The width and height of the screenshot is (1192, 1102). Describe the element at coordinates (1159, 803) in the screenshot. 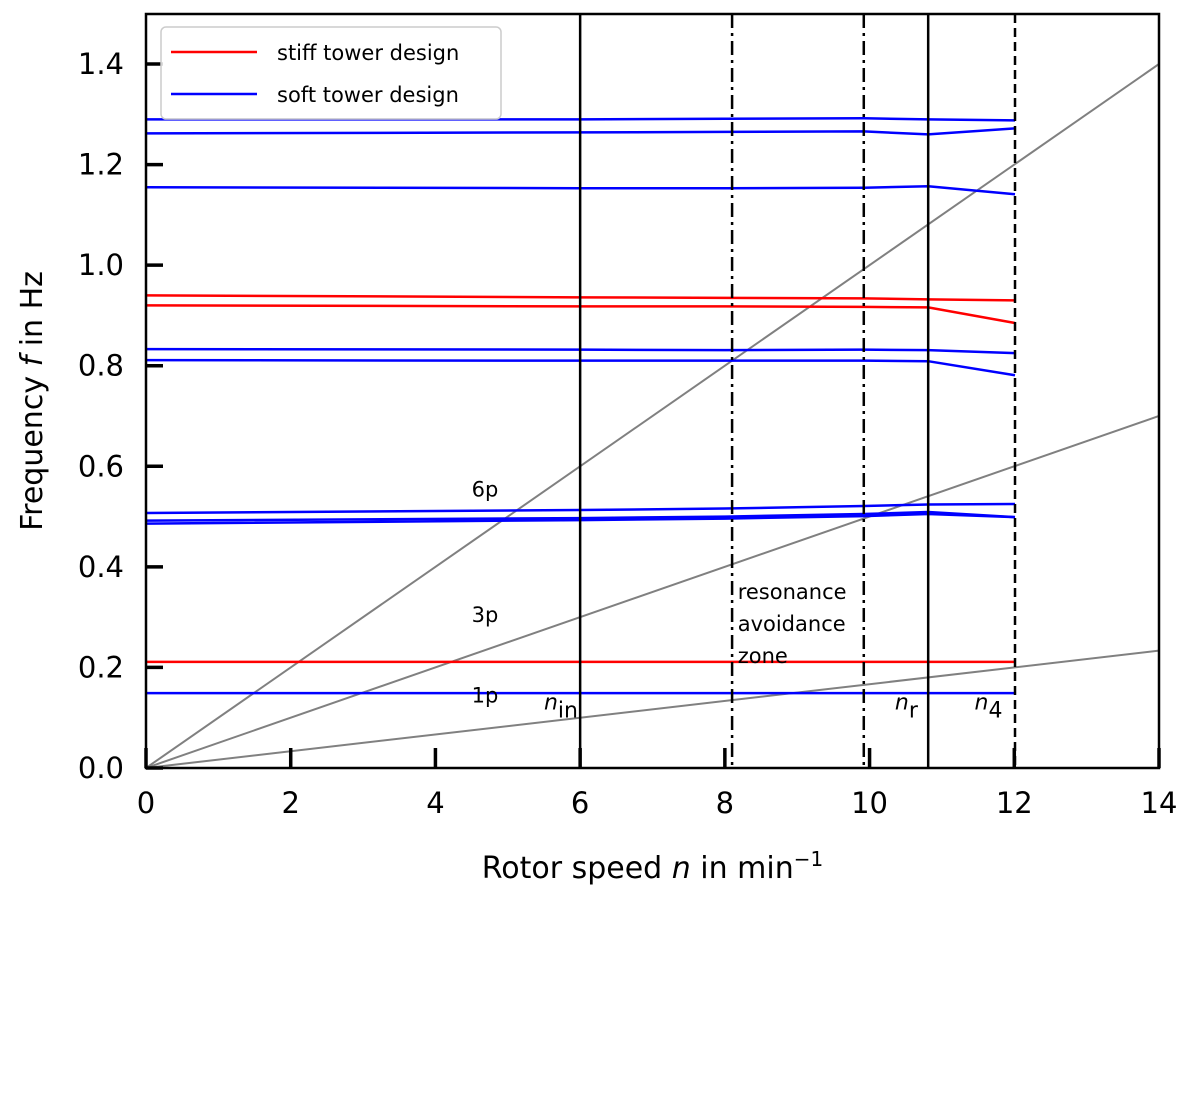

I see `x-tick-label: 14` at that location.